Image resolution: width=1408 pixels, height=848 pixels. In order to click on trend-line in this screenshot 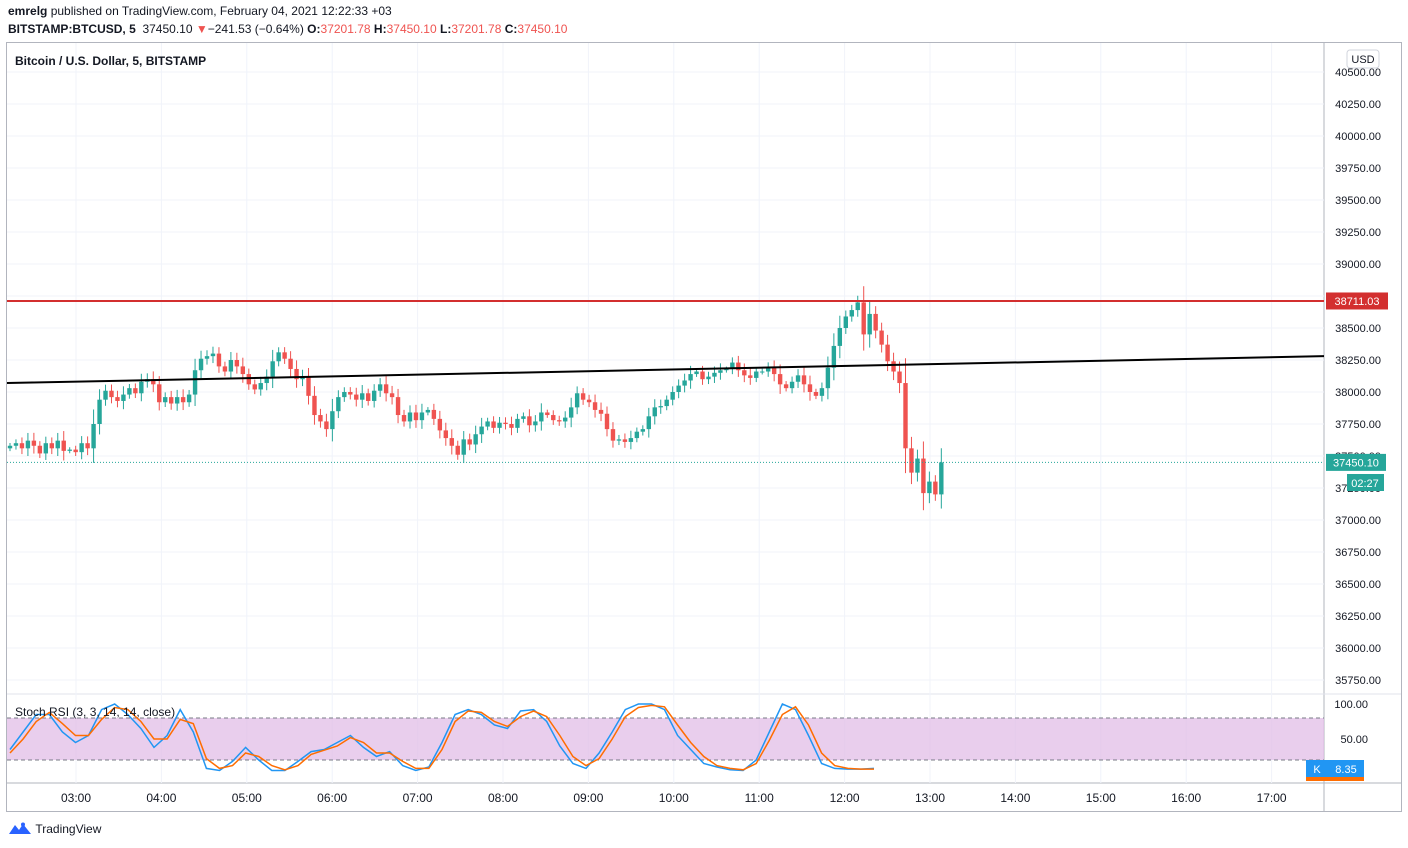, I will do `click(665, 370)`.